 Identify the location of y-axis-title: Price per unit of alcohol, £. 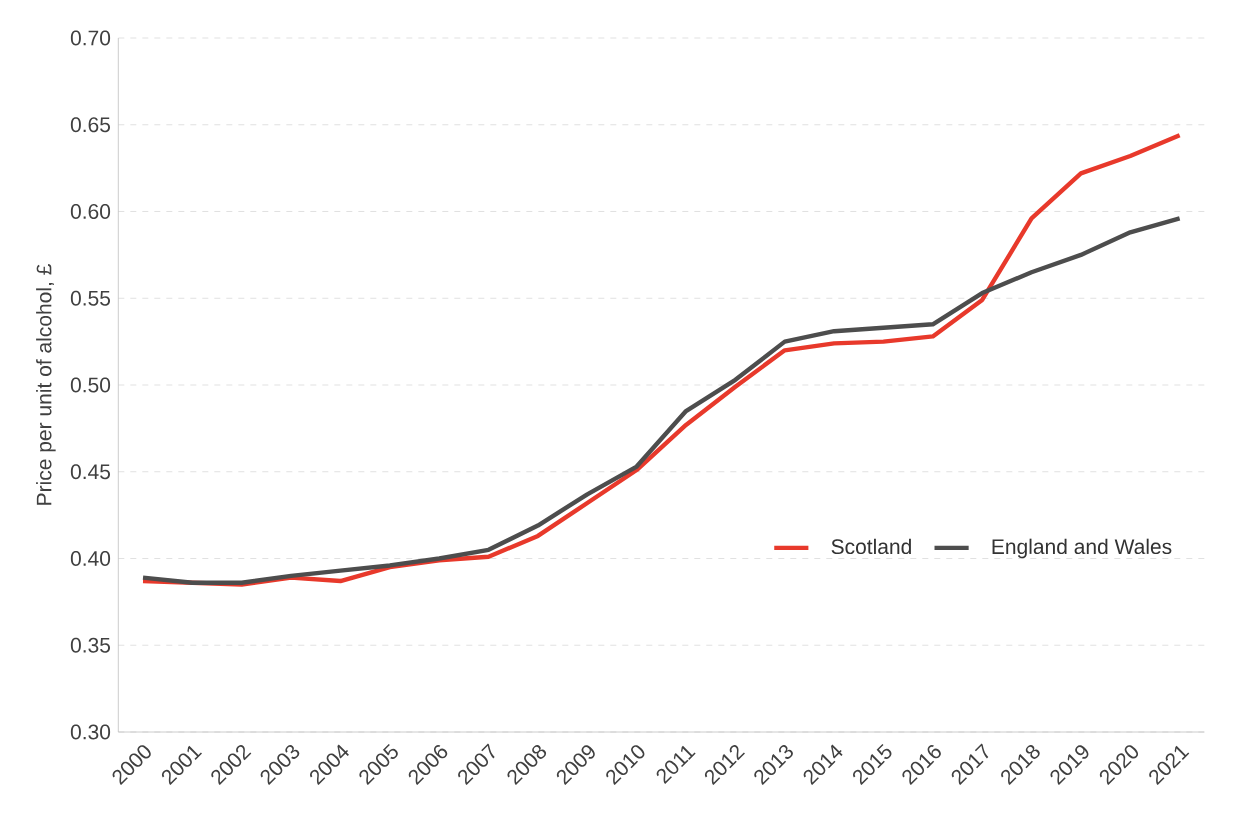
(46, 384).